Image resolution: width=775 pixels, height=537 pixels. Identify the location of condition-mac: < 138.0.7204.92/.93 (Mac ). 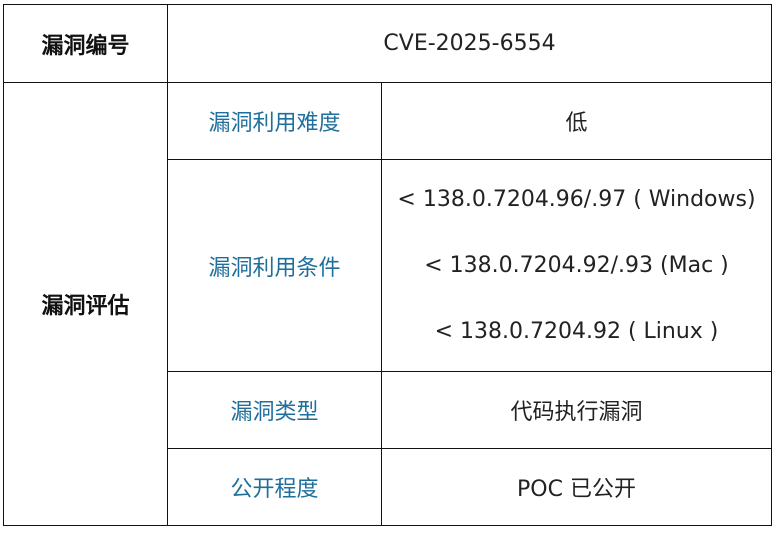
(576, 265).